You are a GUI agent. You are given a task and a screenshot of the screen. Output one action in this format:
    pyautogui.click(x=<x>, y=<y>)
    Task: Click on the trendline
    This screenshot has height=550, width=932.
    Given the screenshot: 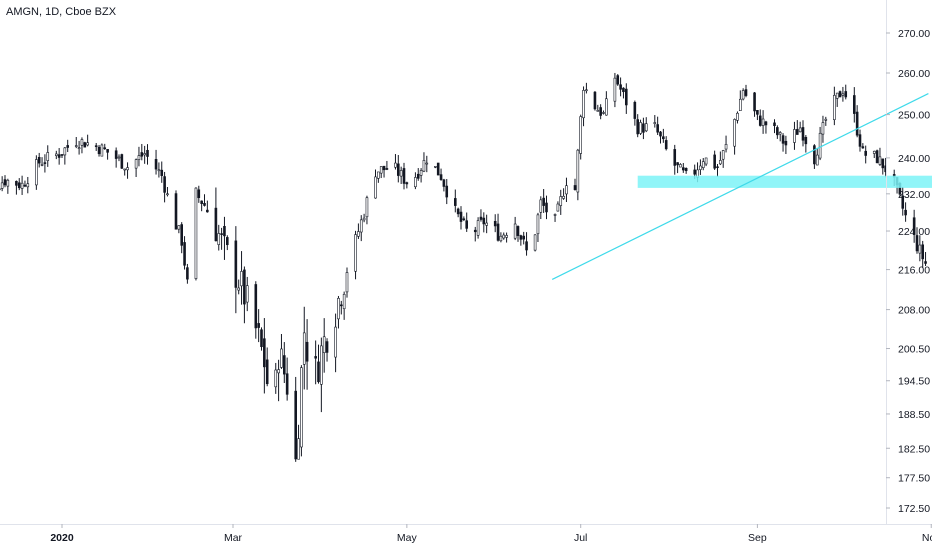 What is the action you would take?
    pyautogui.click(x=740, y=186)
    